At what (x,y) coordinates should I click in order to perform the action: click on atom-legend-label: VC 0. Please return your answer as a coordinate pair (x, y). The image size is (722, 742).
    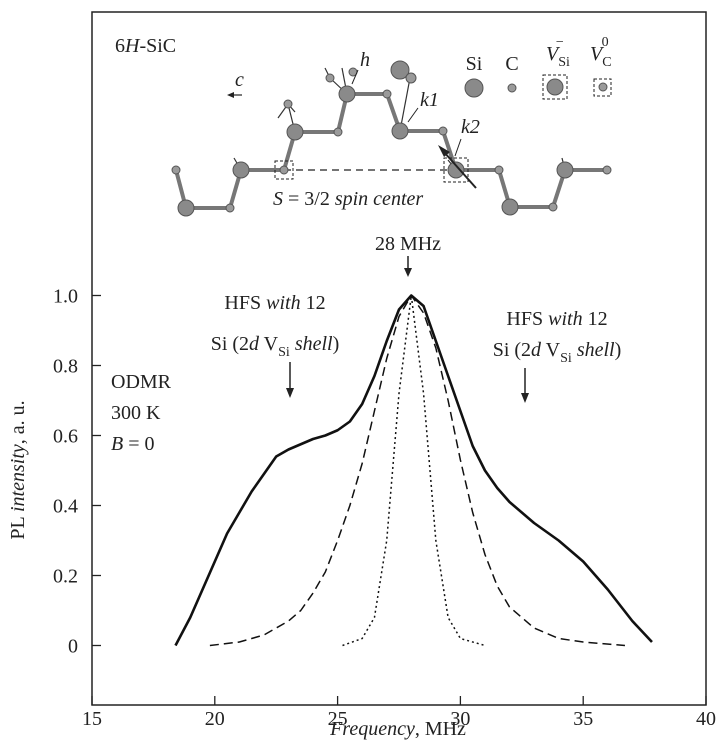
    Looking at the image, I should click on (601, 52).